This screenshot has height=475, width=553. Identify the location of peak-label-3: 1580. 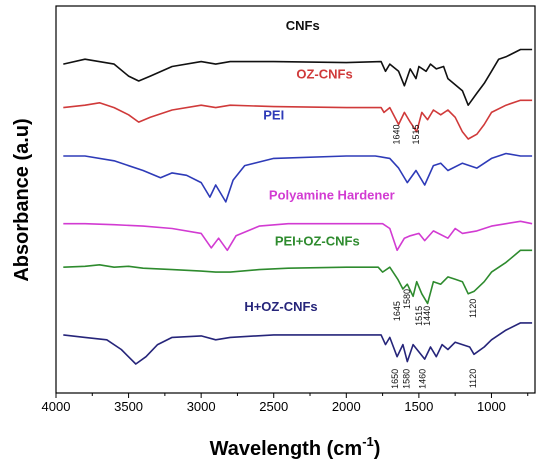
(407, 299).